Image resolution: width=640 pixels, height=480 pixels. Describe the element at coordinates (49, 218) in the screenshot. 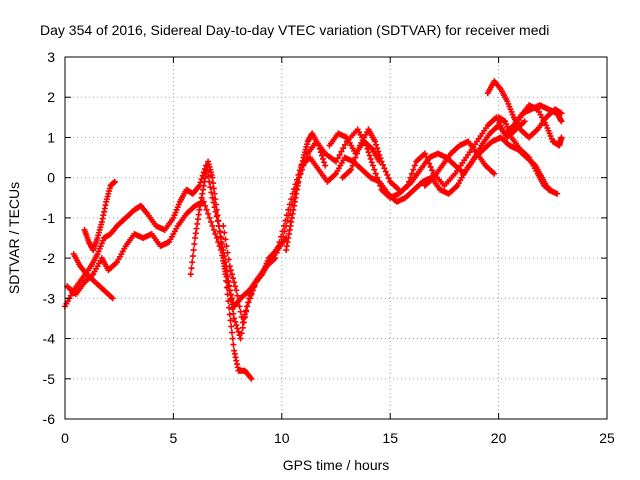

I see `y-tick-label: -1` at that location.